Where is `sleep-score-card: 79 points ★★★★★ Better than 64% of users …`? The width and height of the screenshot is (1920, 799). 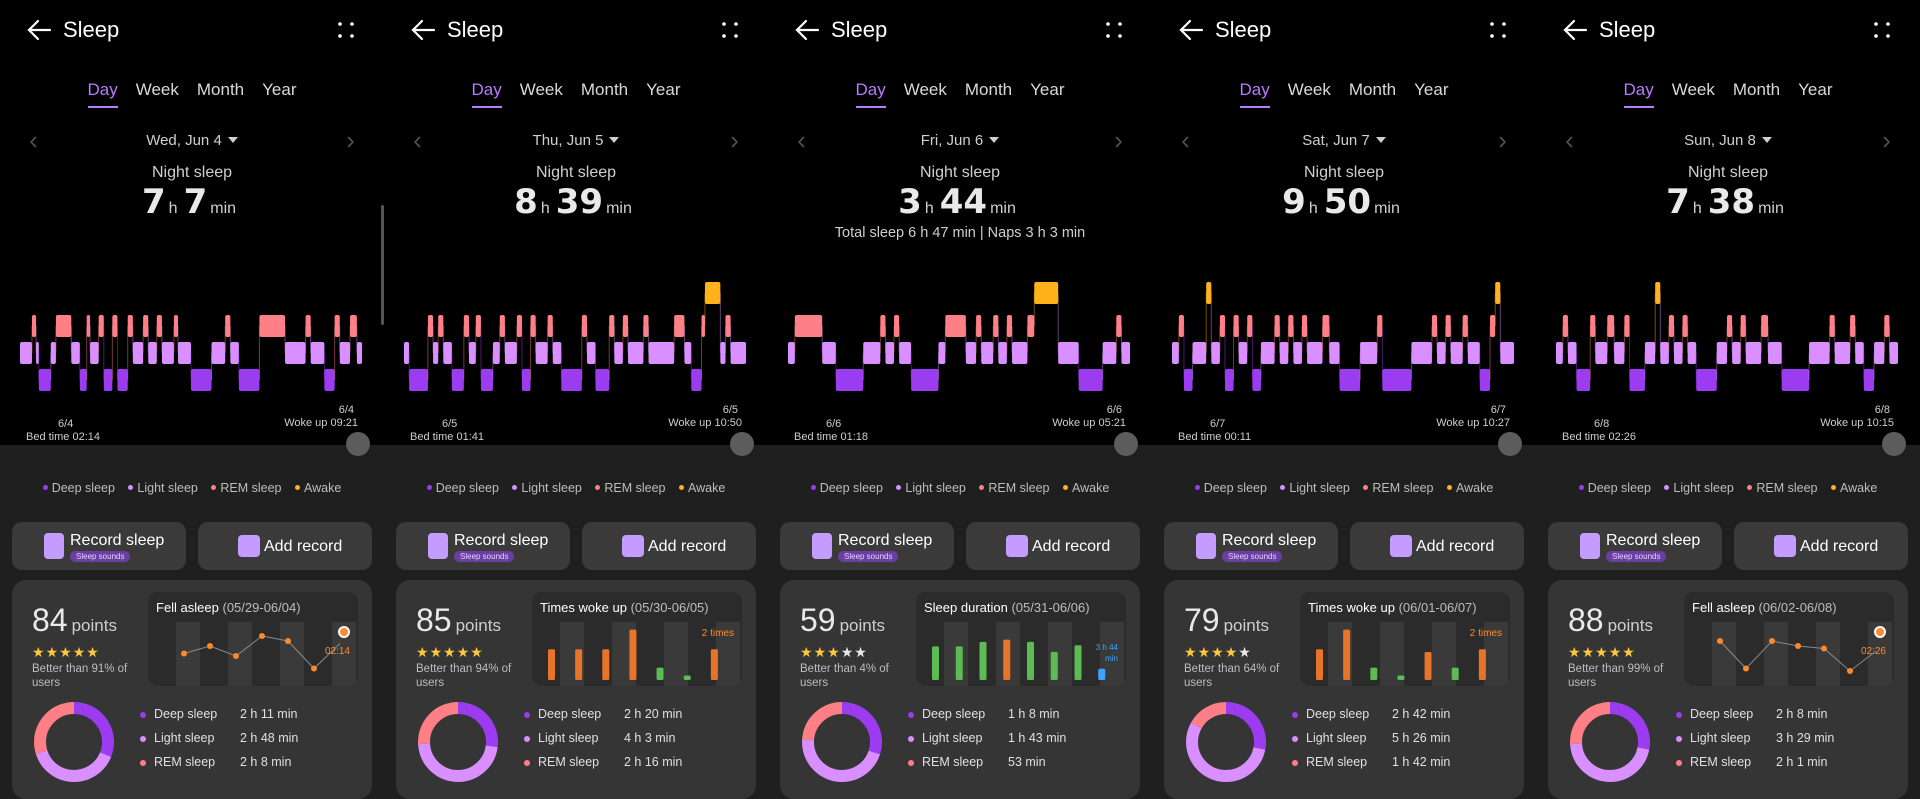
sleep-score-card: 79 points ★★★★★ Better than 64% of users … is located at coordinates (1344, 689).